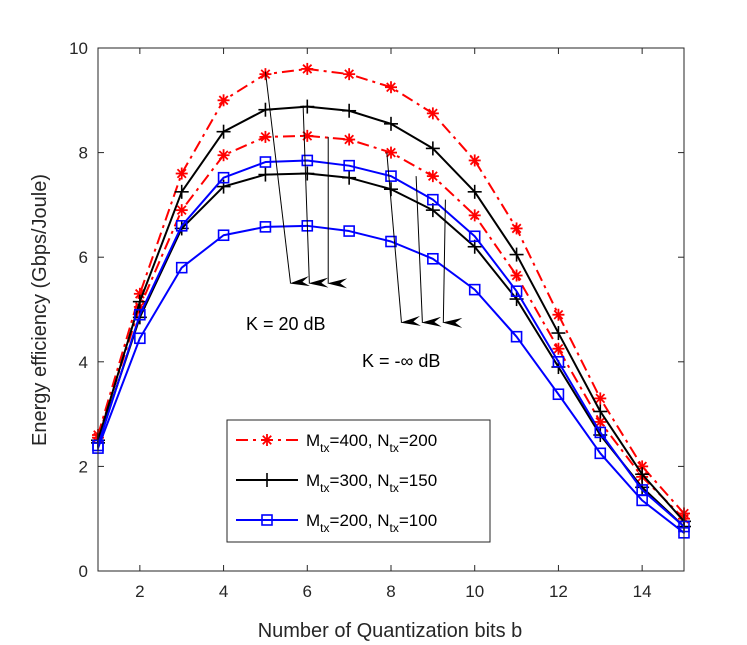 The width and height of the screenshot is (747, 645). I want to click on legend-entry-m400: Mtx=400, Ntx=200, so click(336, 443).